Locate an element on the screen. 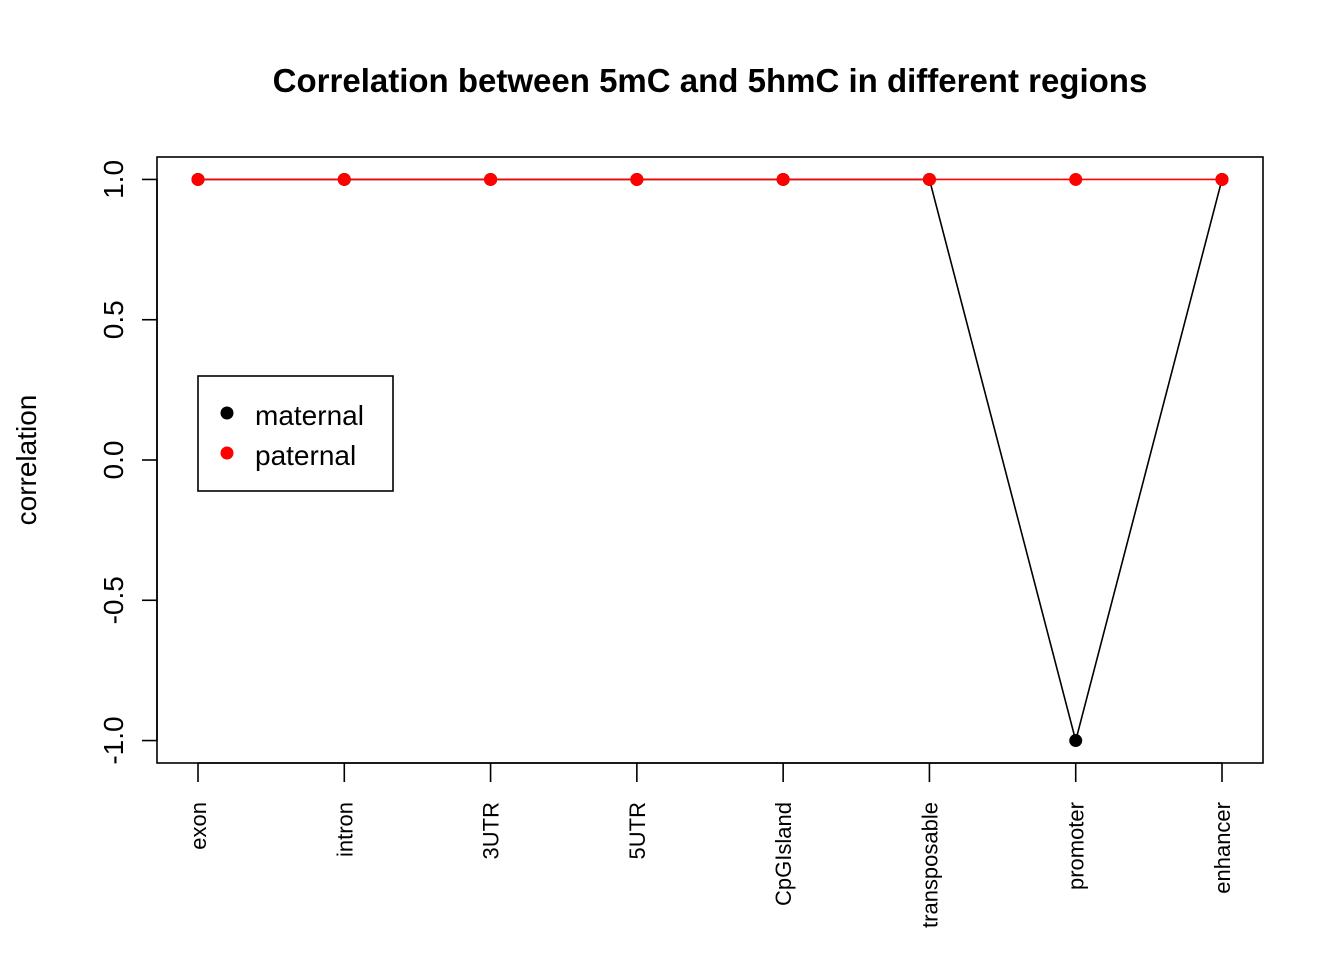 This screenshot has height=960, width=1344. x-tick-label: transposable is located at coordinates (929, 865).